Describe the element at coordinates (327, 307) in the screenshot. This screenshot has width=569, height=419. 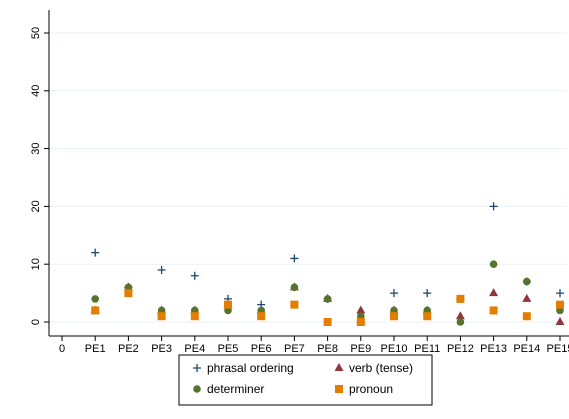
I see `series-square` at that location.